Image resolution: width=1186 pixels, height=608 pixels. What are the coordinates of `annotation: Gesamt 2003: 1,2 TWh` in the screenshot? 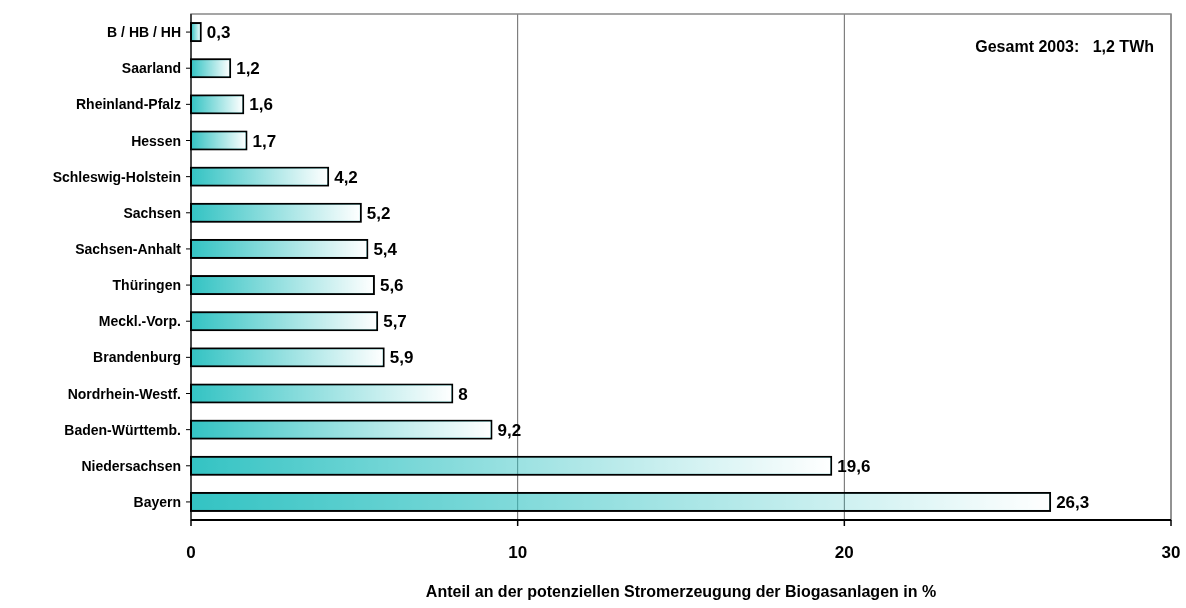 It's located at (1064, 46).